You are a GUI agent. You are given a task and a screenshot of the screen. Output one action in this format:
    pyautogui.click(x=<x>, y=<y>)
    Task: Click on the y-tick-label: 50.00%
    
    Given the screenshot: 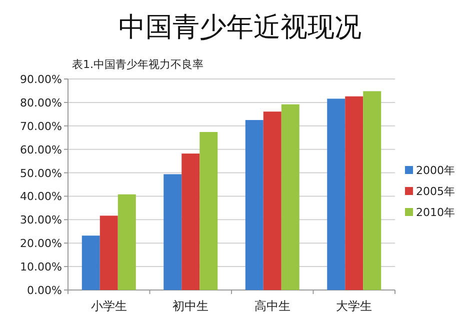 What is the action you would take?
    pyautogui.click(x=41, y=173)
    